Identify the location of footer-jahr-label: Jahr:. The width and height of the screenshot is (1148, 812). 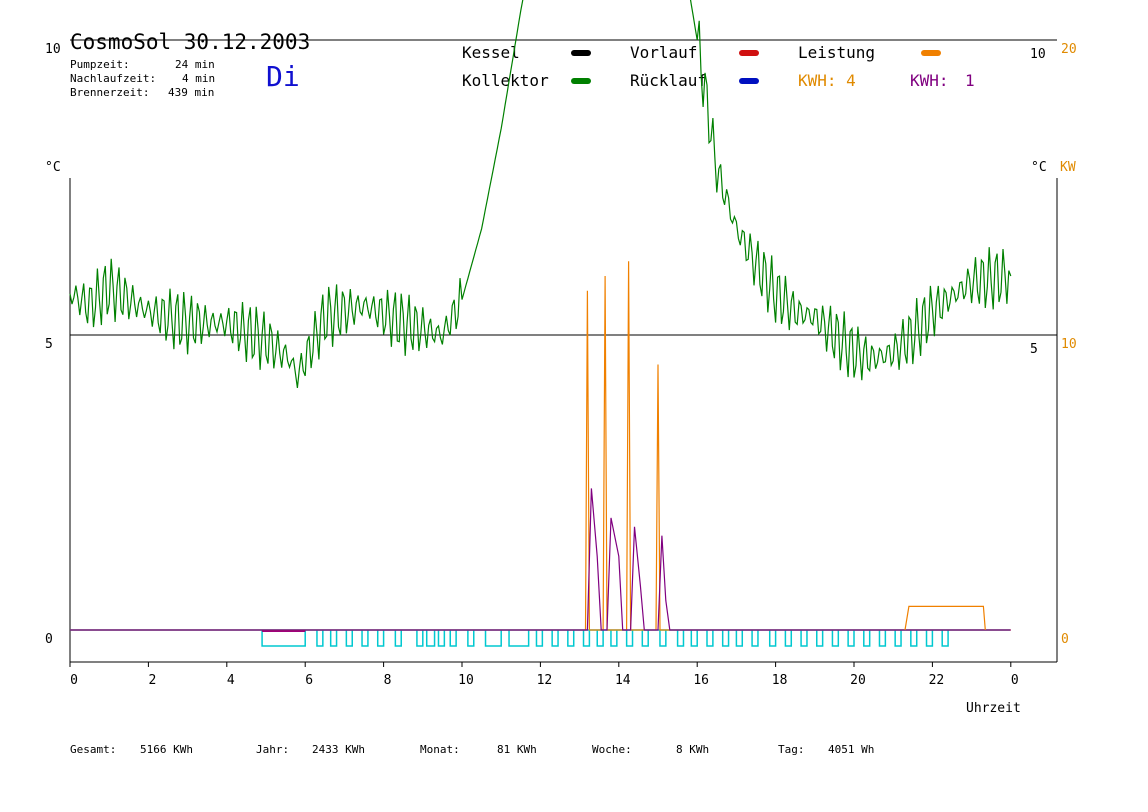
(273, 749).